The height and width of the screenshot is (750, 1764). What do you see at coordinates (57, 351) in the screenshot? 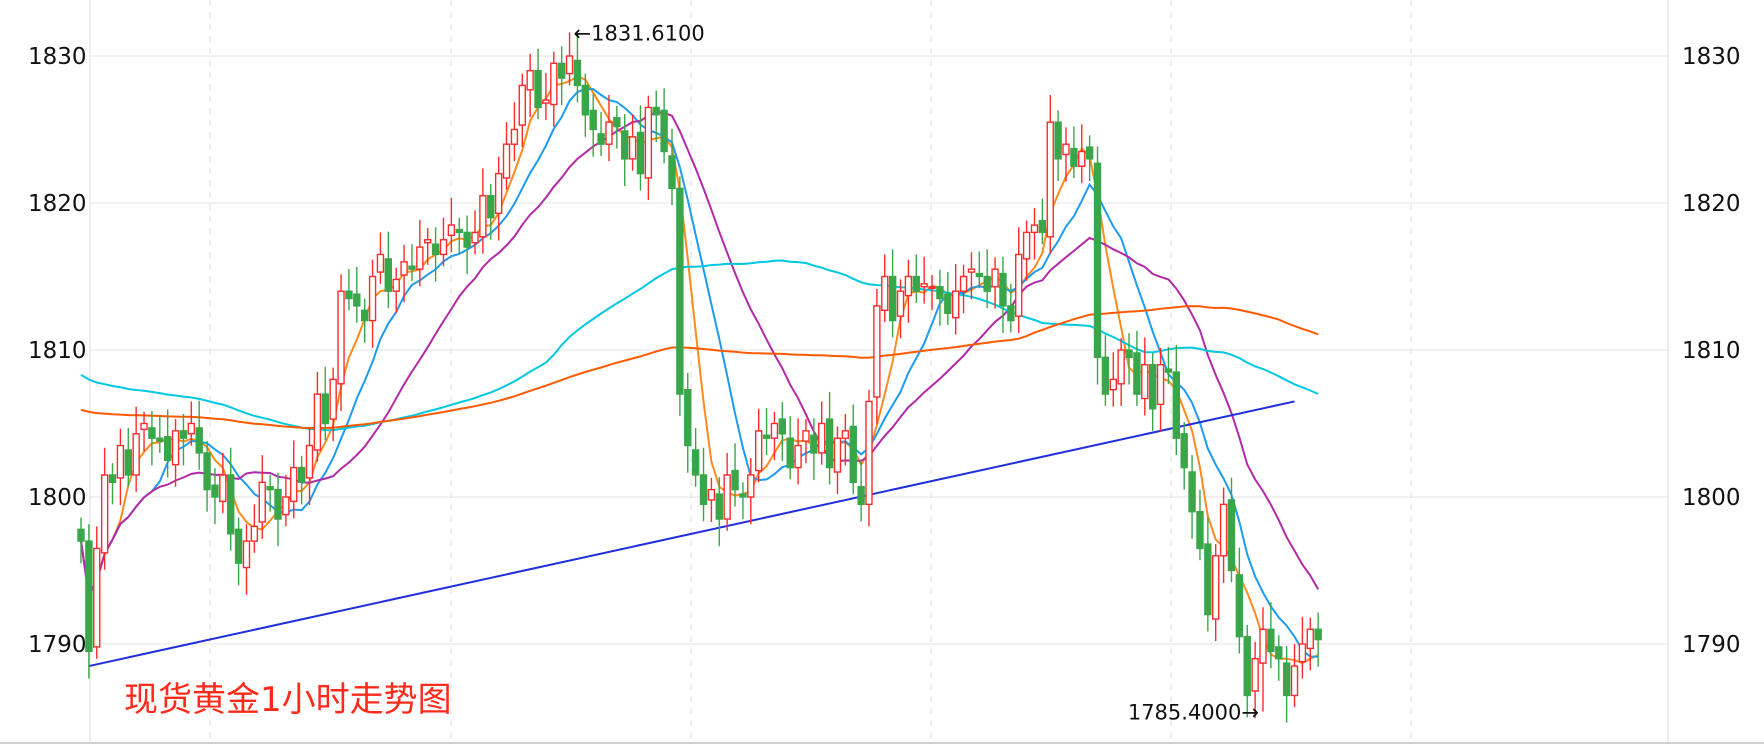
I see `y-axis-left: 1790 1800 1810 1820 1830` at bounding box center [57, 351].